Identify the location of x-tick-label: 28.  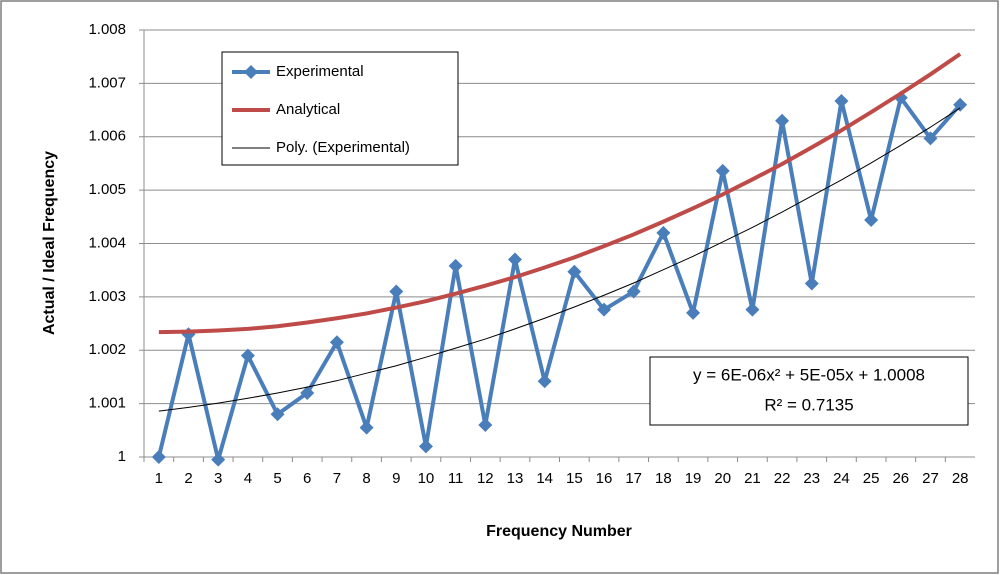
(960, 478).